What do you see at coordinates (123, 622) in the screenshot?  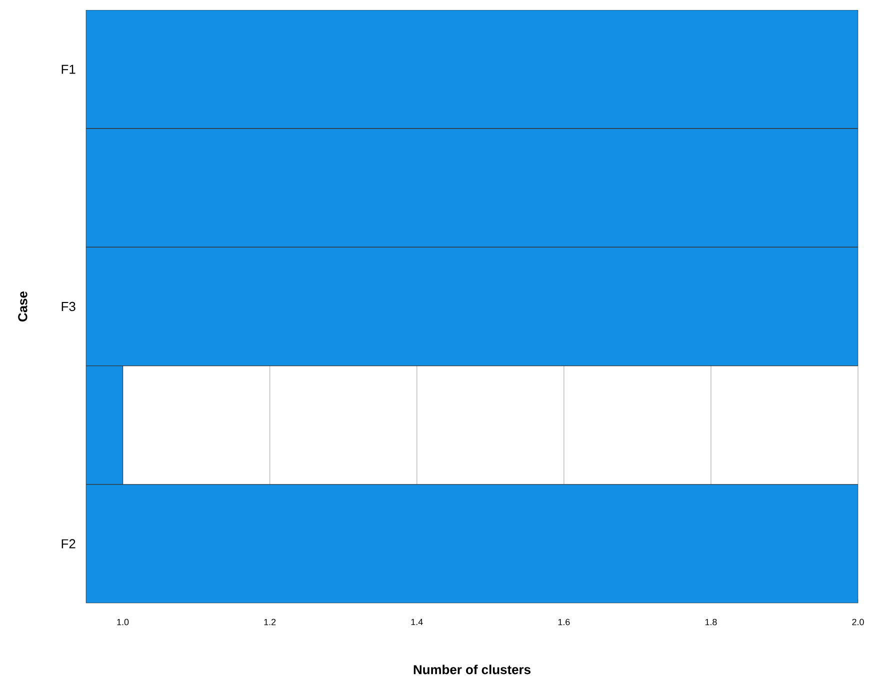 I see `x-tick-label: 1.0` at bounding box center [123, 622].